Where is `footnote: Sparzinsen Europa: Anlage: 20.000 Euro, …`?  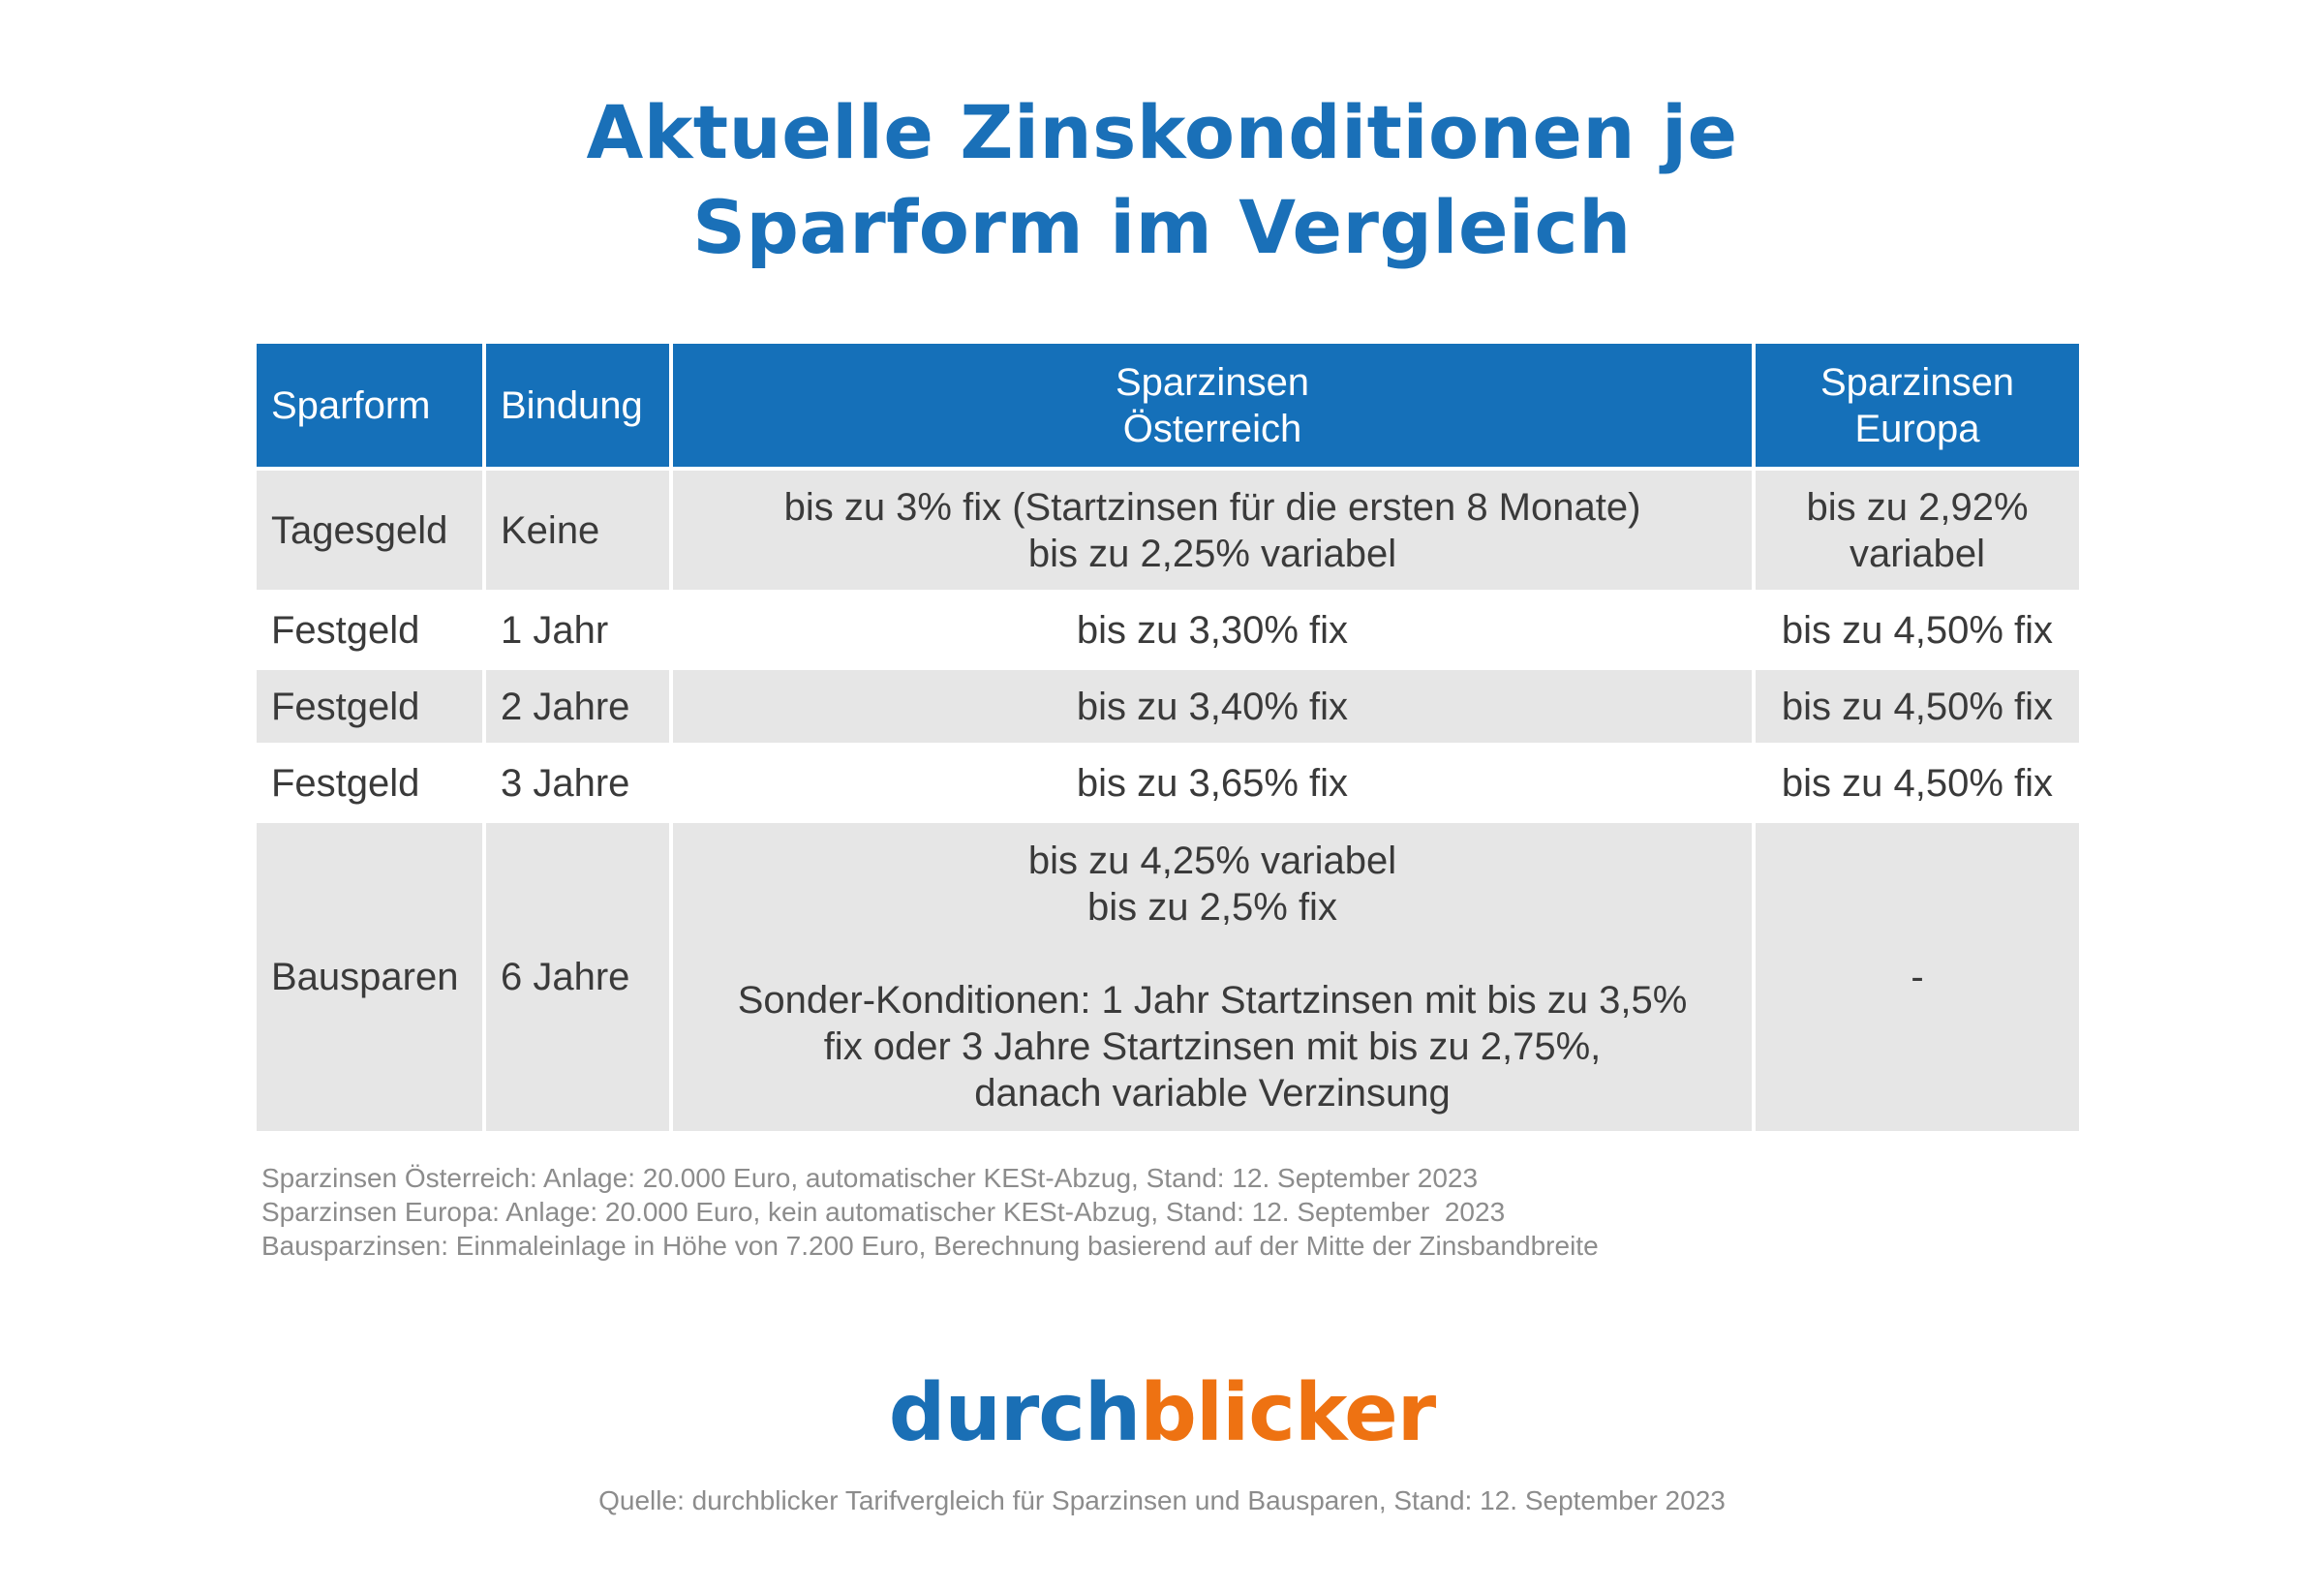
footnote: Sparzinsen Europa: Anlage: 20.000 Euro, … is located at coordinates (883, 1212).